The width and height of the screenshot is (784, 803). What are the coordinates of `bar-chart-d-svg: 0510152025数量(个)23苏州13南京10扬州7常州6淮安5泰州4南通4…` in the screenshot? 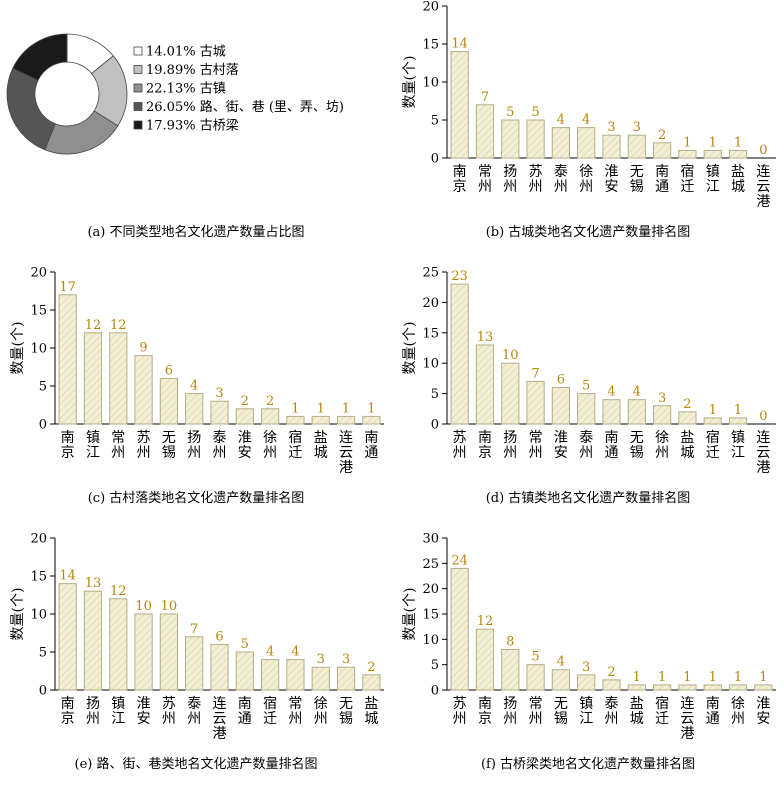 It's located at (589, 386).